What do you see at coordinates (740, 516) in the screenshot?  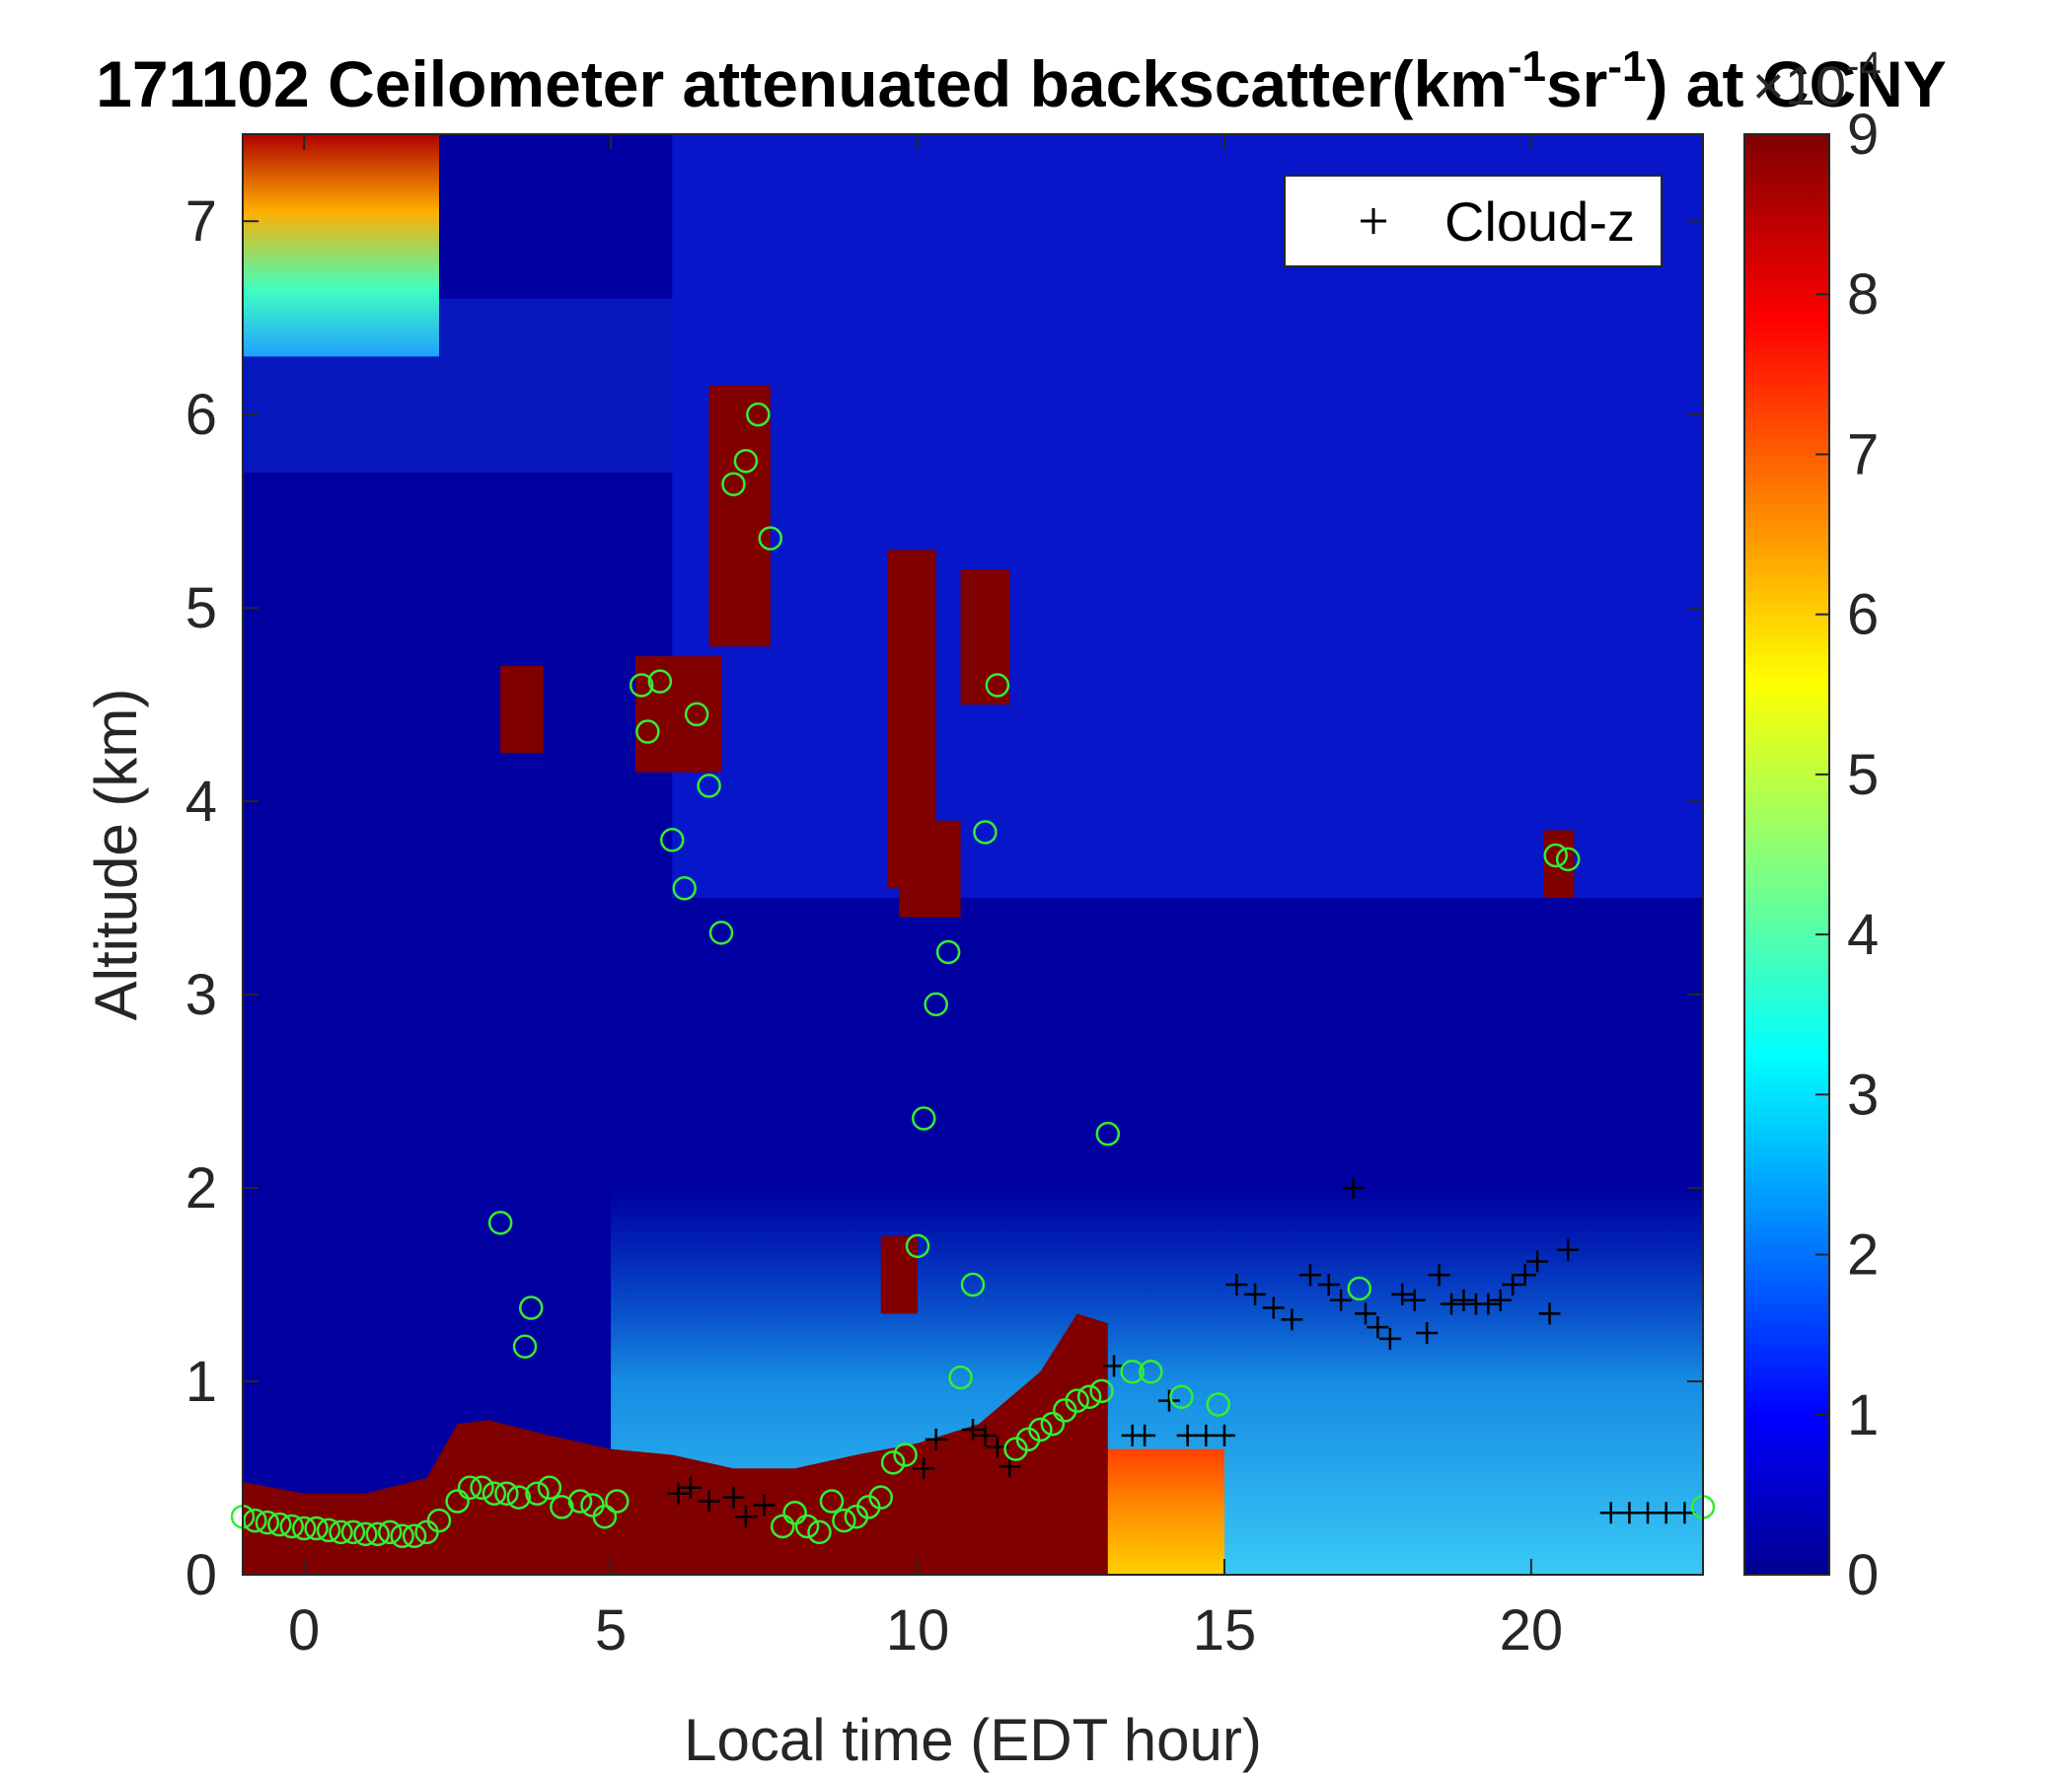 I see `heatmap-aerosol-layer` at bounding box center [740, 516].